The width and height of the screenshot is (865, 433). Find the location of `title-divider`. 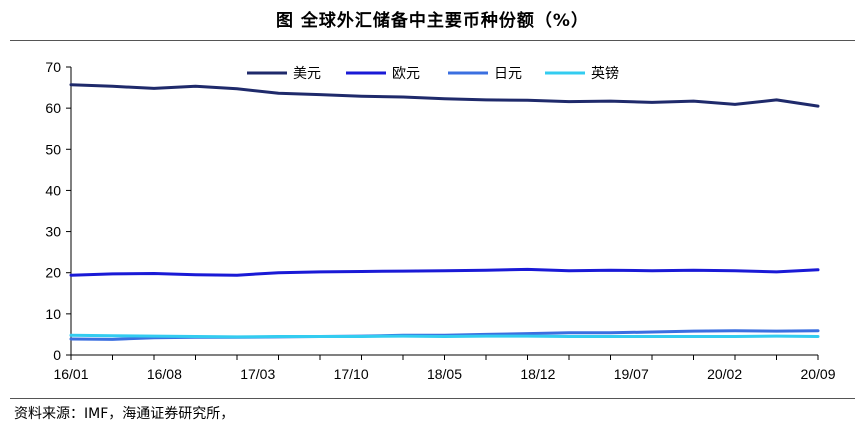

title-divider is located at coordinates (432, 40).